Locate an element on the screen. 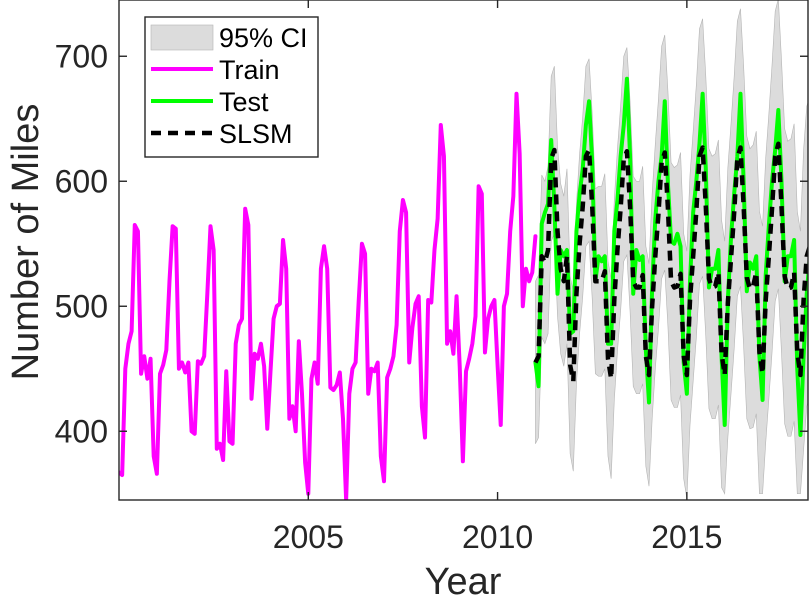  y-axis-title: Number of Miles is located at coordinates (26, 242).